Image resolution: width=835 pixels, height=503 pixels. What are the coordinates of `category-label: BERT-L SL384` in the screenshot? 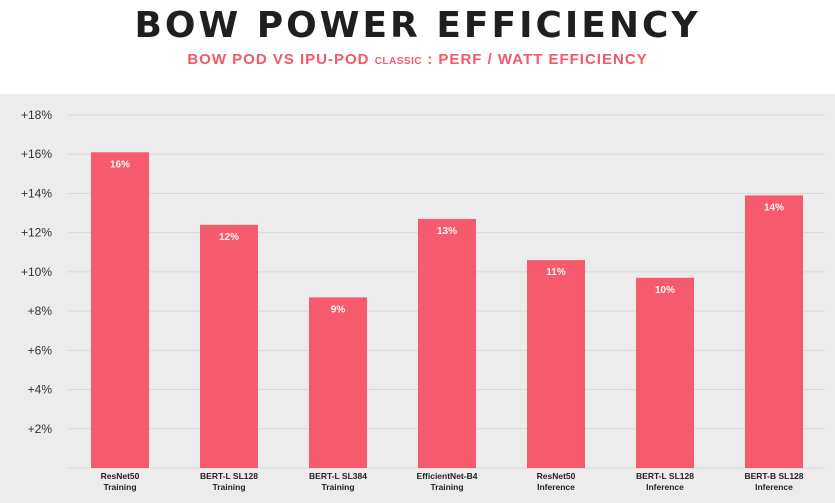 It's located at (338, 476).